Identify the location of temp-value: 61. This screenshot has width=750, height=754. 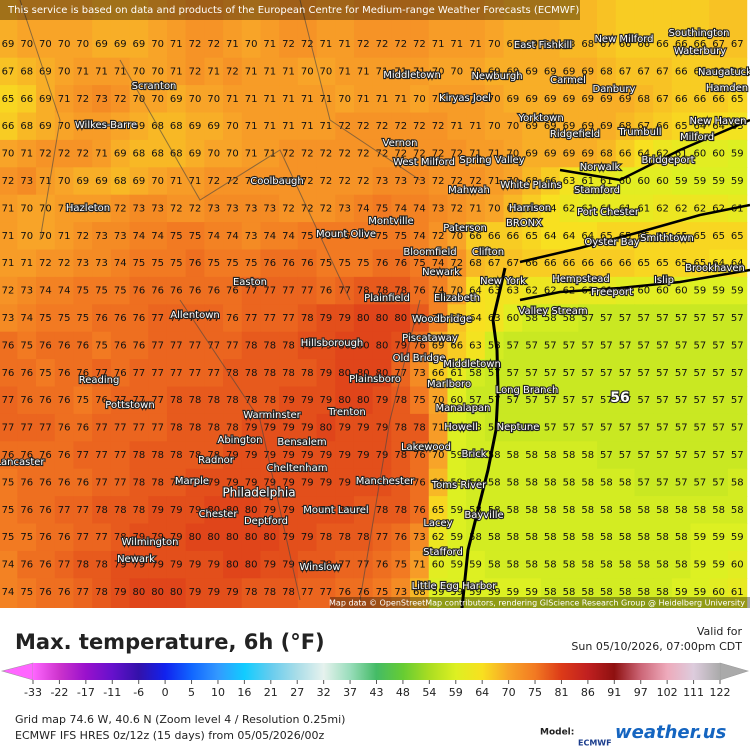
(456, 373).